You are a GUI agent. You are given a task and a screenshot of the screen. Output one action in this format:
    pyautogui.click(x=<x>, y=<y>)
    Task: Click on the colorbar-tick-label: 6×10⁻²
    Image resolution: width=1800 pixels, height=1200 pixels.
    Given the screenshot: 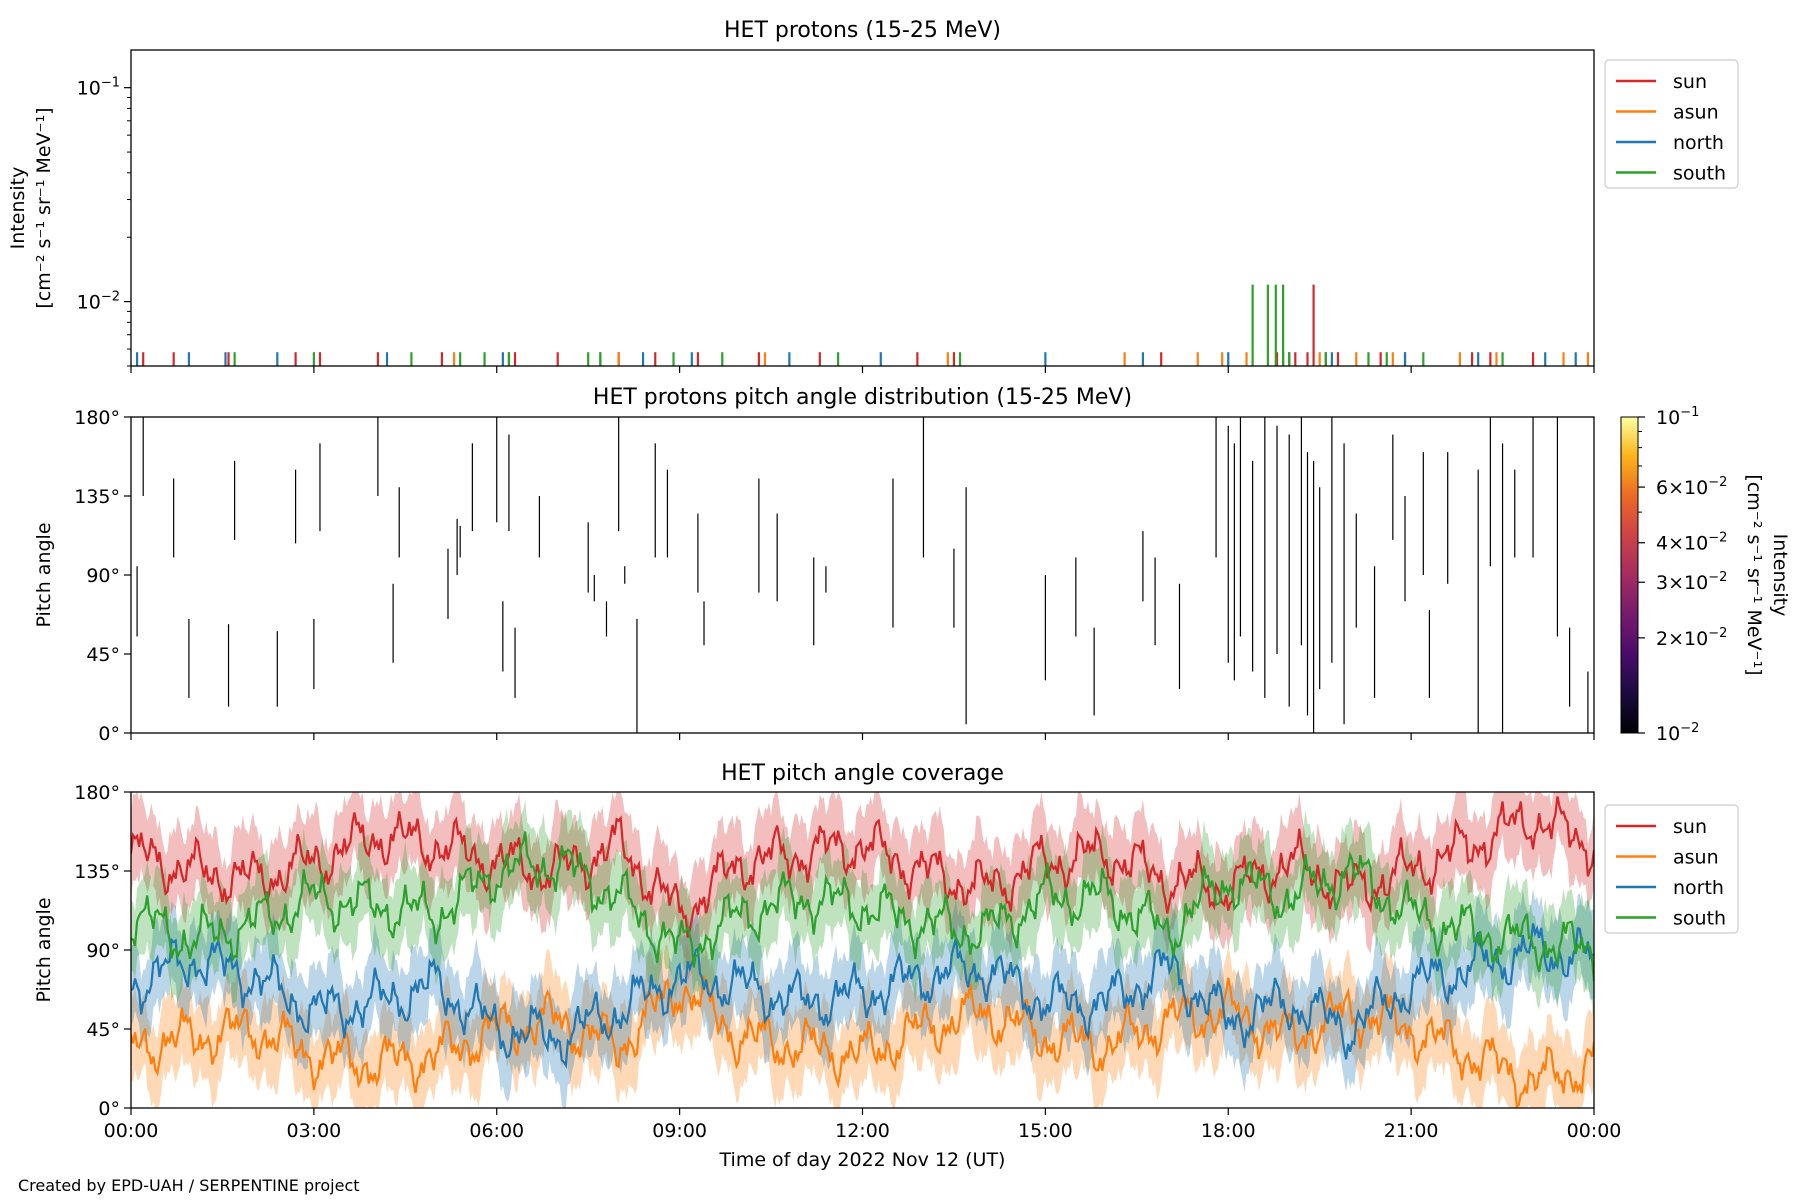 What is the action you would take?
    pyautogui.click(x=1691, y=487)
    